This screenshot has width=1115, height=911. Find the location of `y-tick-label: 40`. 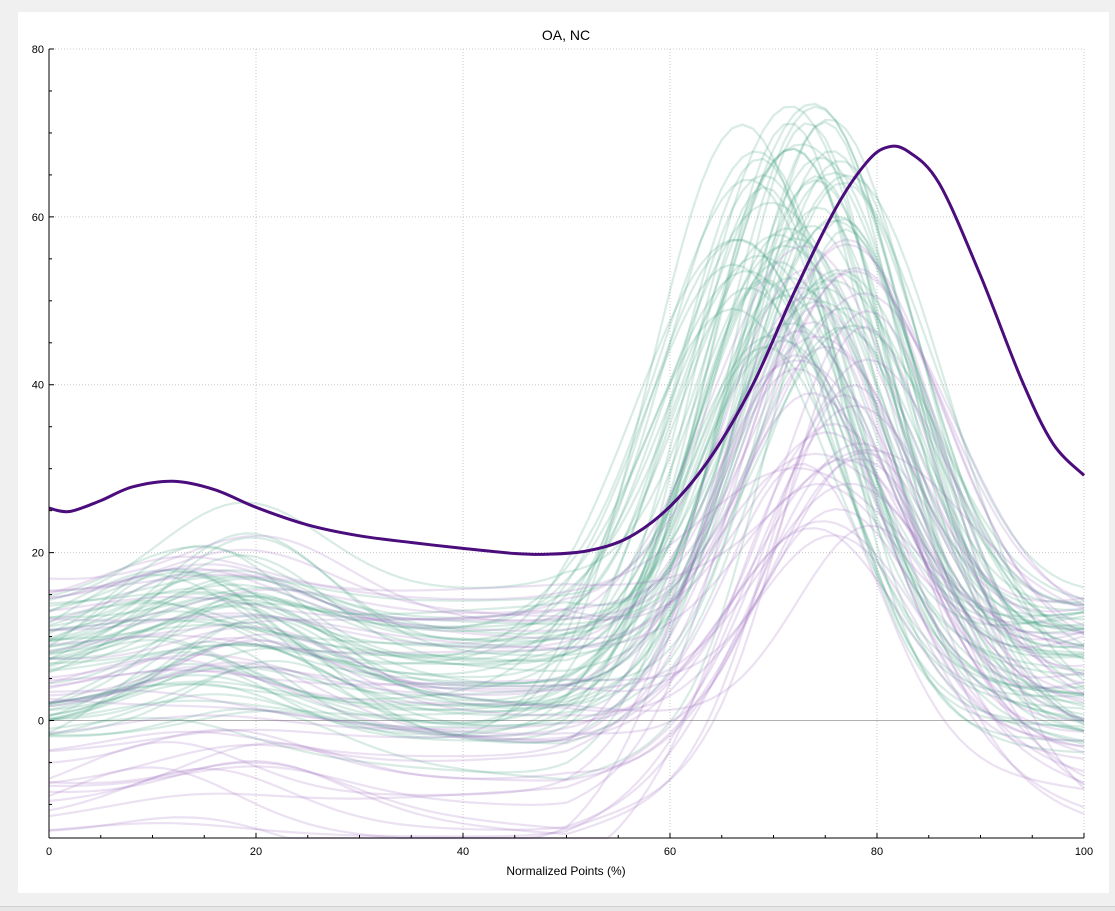

y-tick-label: 40 is located at coordinates (38, 386).